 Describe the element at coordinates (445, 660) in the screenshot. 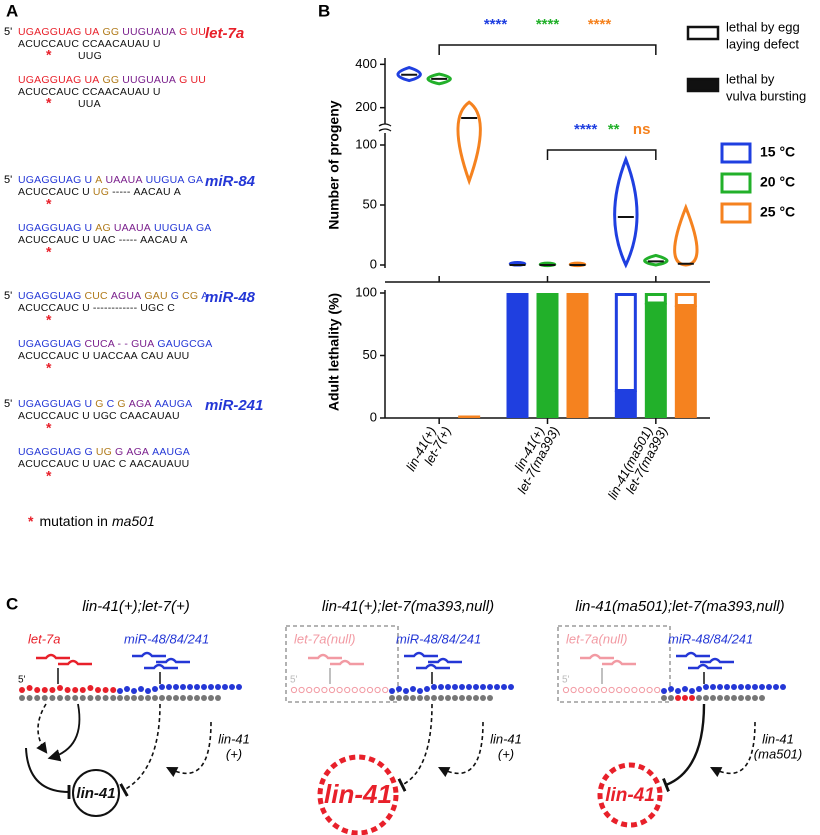

I see `mirna-squiggle` at that location.